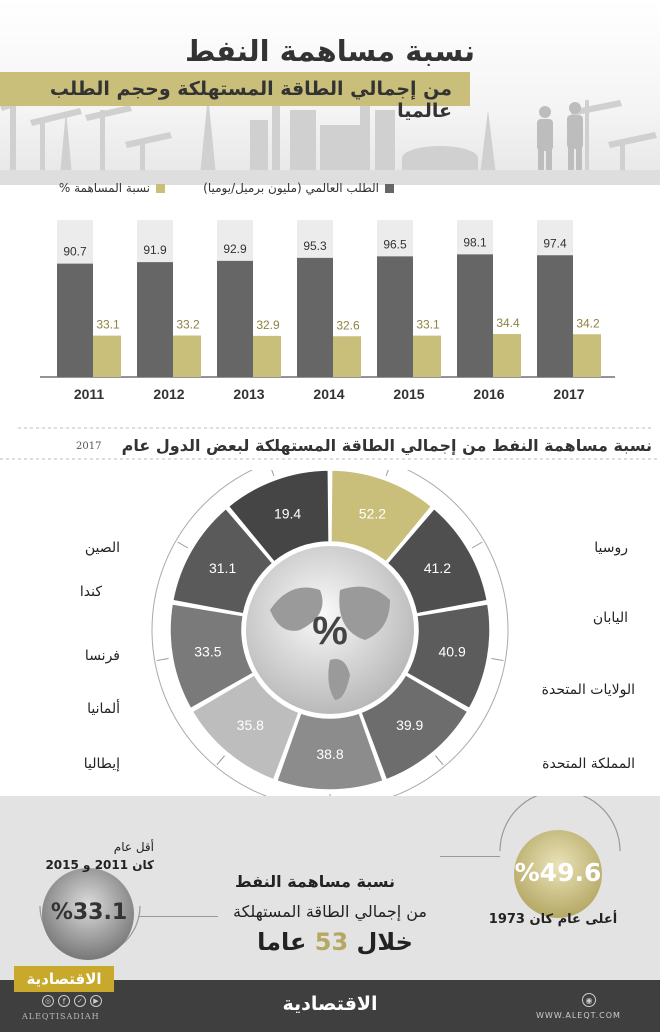  I want to click on guide-arc-right, so click(444, 635).